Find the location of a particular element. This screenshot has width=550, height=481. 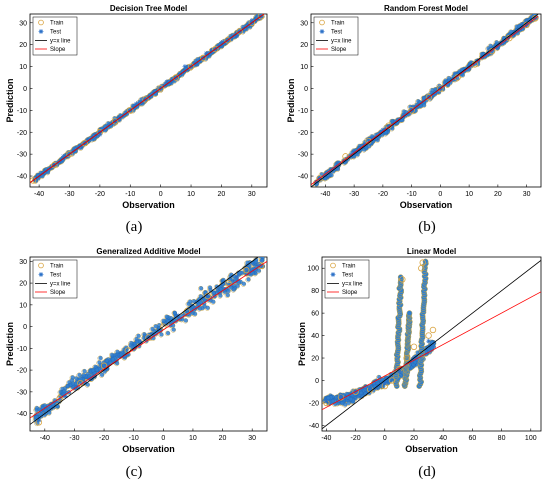

y-tick-label: -20 is located at coordinates (314, 403).